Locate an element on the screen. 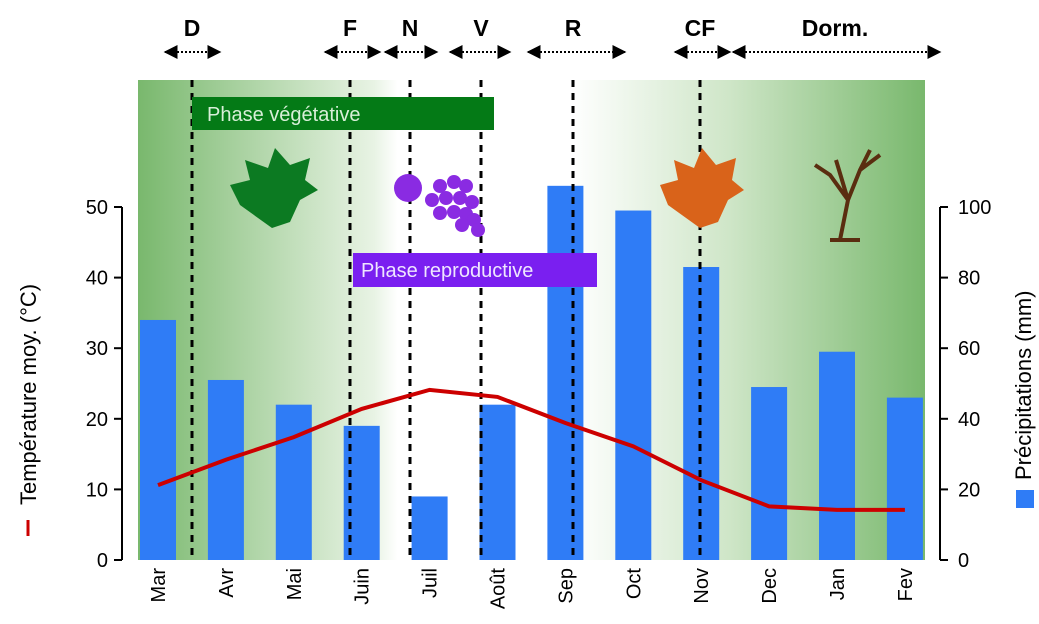  x-tick-label: Jan is located at coordinates (838, 584).